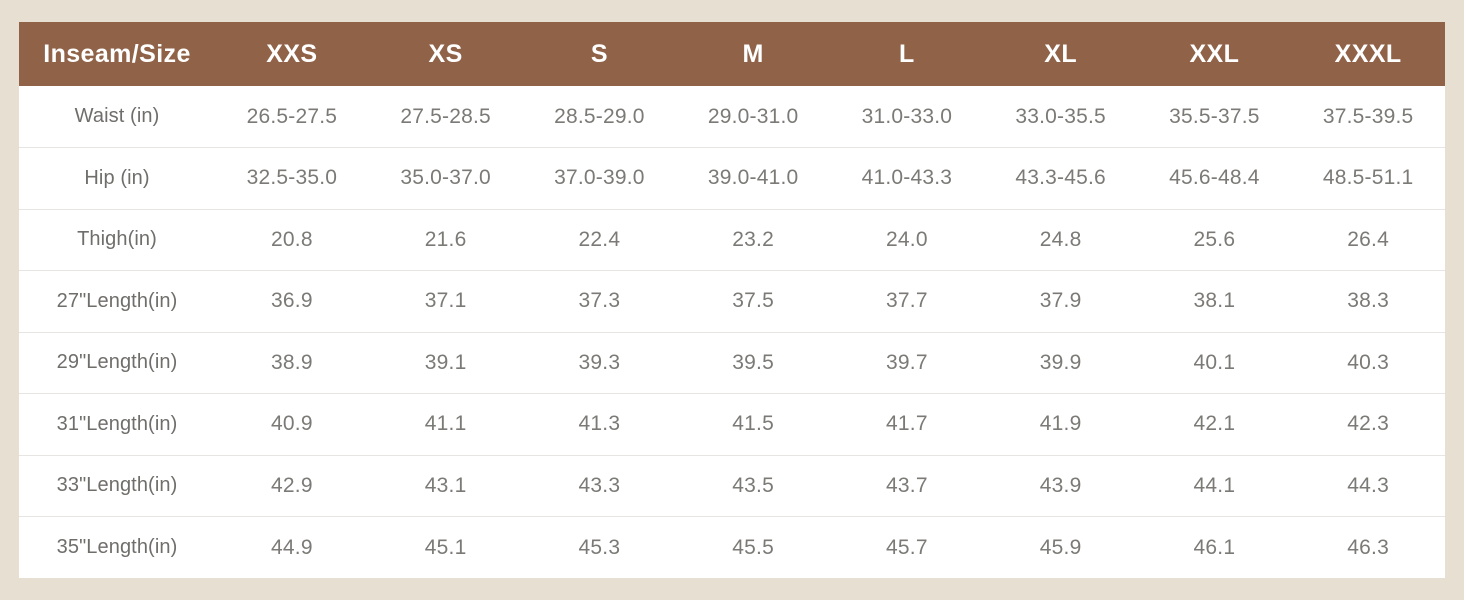  Describe the element at coordinates (753, 424) in the screenshot. I see `row-value: 41.5` at that location.